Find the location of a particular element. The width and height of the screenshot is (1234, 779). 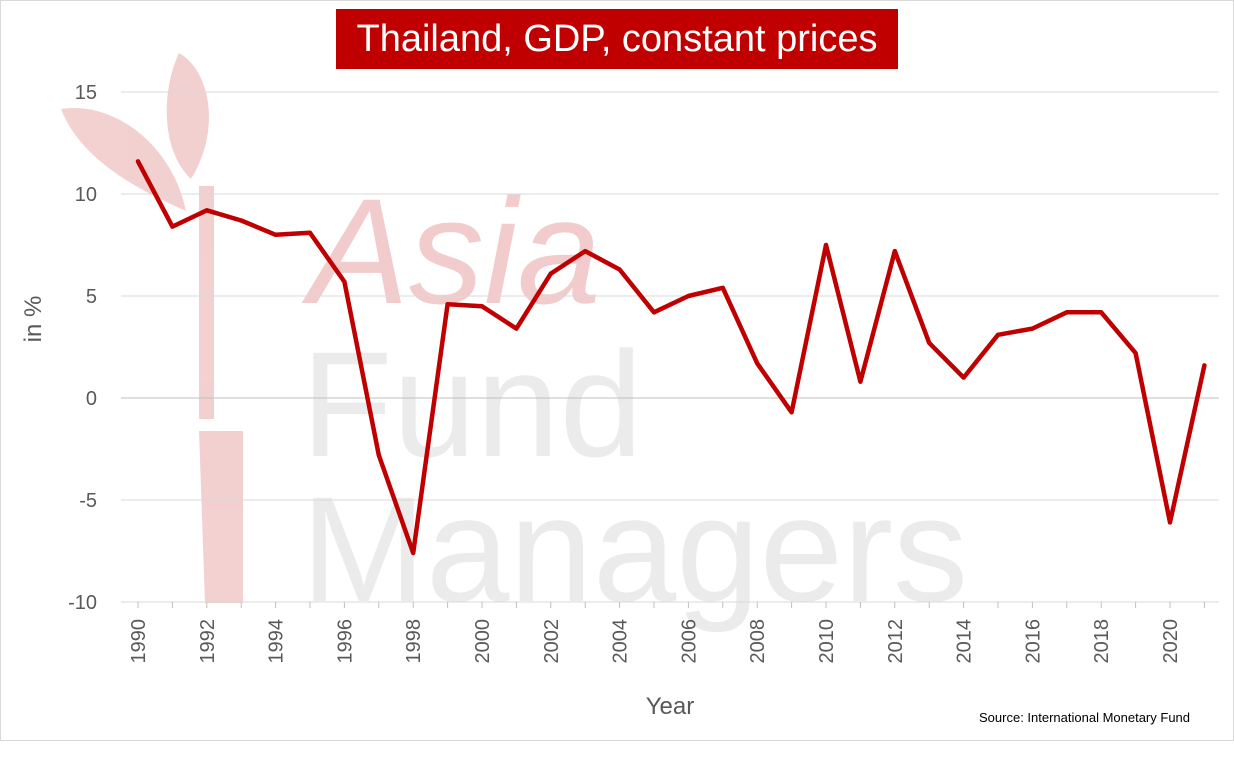

y-tick-label: 0 is located at coordinates (91, 399).